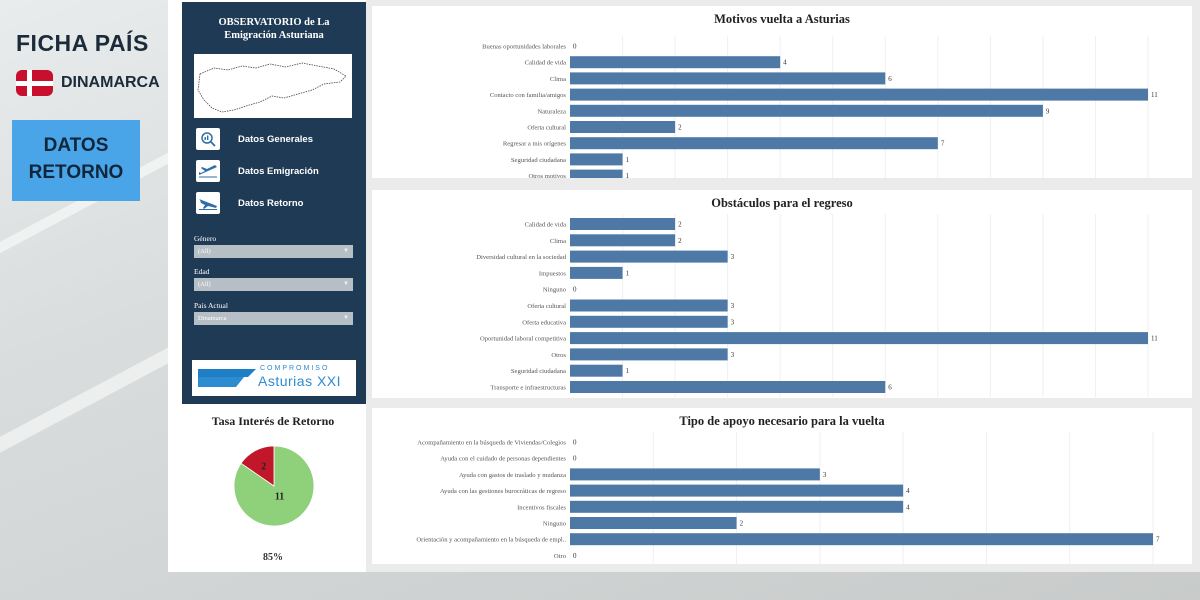 The image size is (1200, 600). Describe the element at coordinates (273, 251) in the screenshot. I see `genero-select: (All) ▼` at that location.